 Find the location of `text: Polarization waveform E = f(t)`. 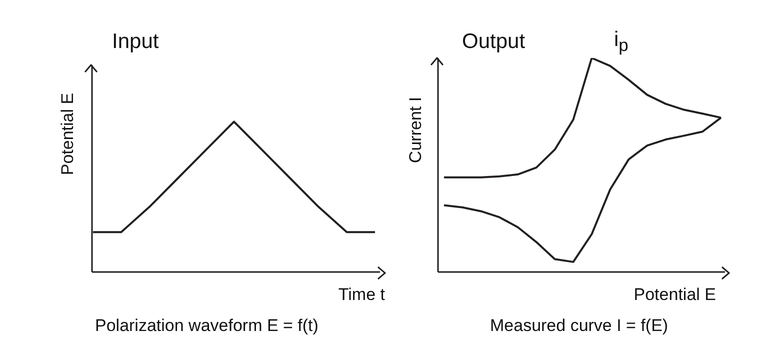

text: Polarization waveform E = f(t) is located at coordinates (206, 326).